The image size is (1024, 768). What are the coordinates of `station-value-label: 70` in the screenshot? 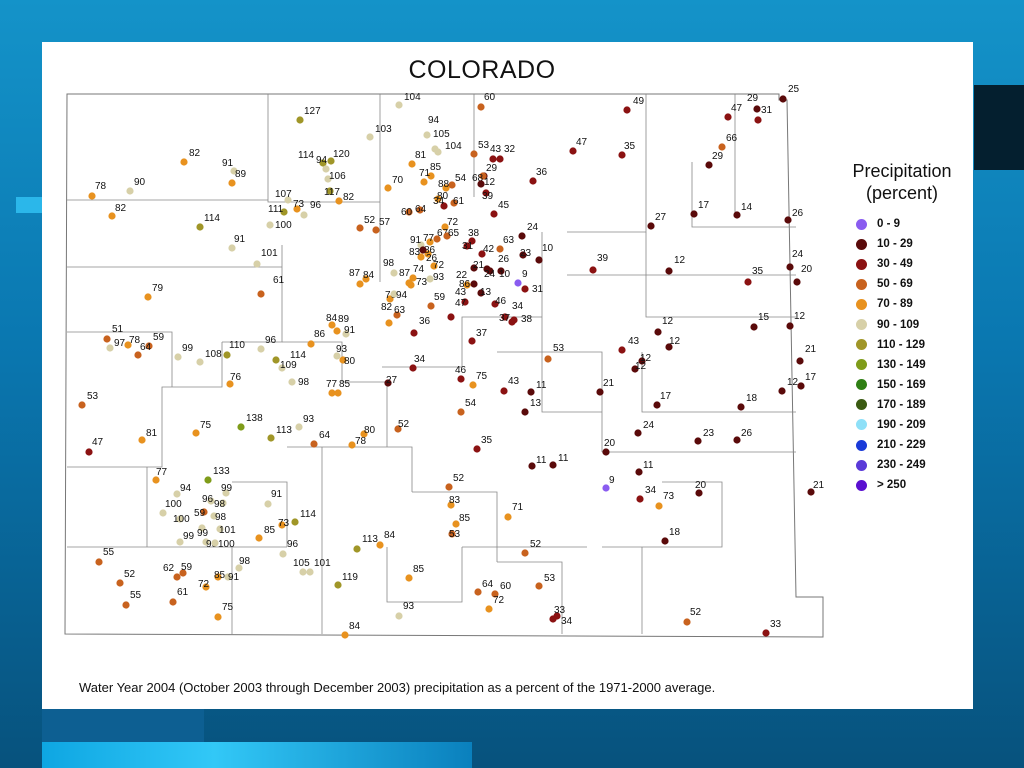 It's located at (398, 180).